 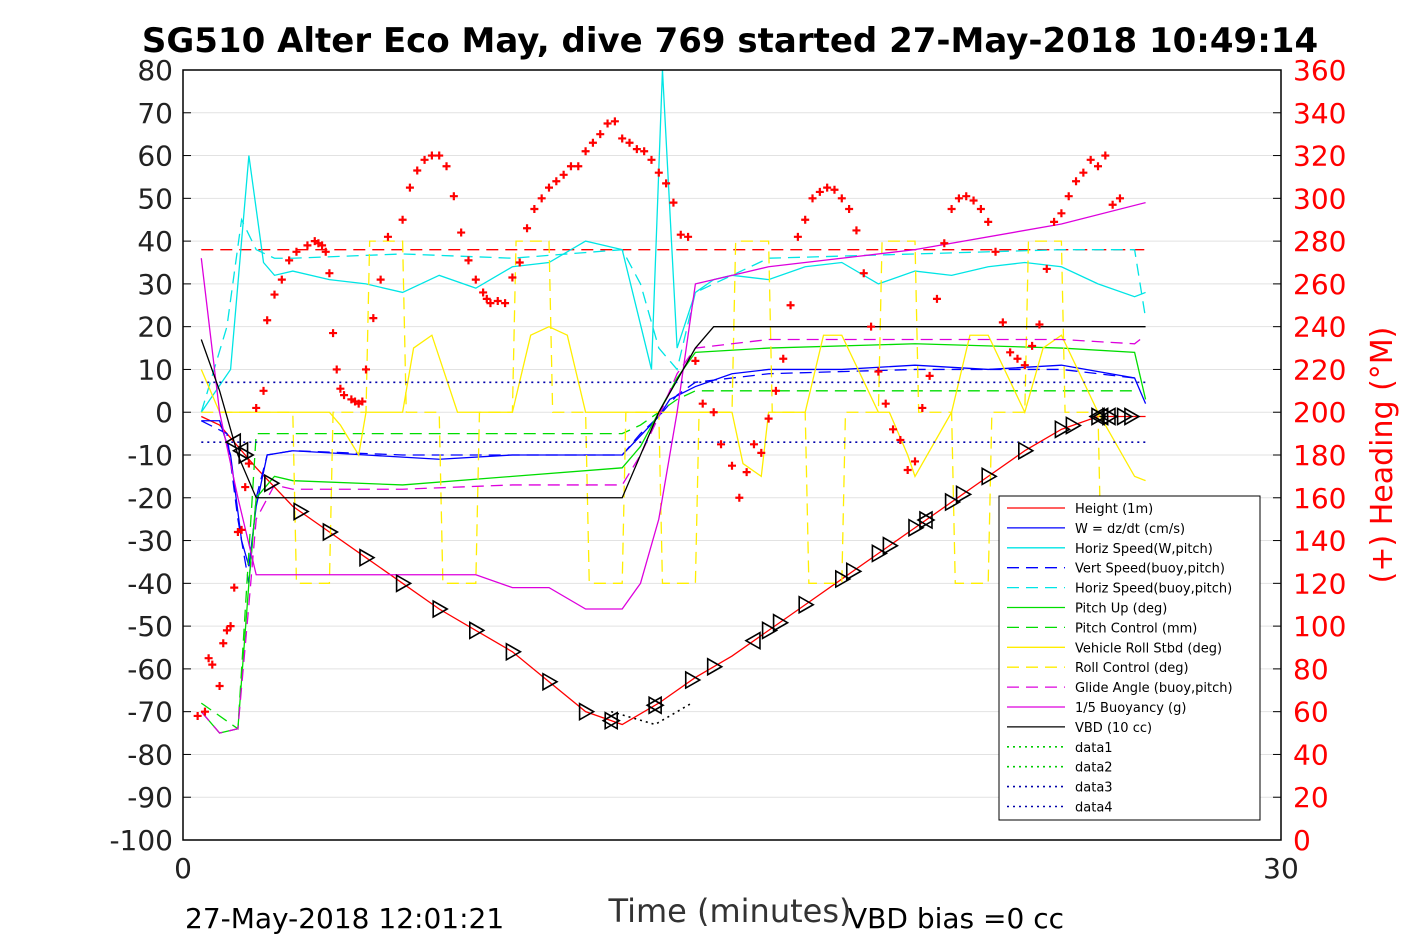 What do you see at coordinates (150, 498) in the screenshot?
I see `y-tick-label: -20` at bounding box center [150, 498].